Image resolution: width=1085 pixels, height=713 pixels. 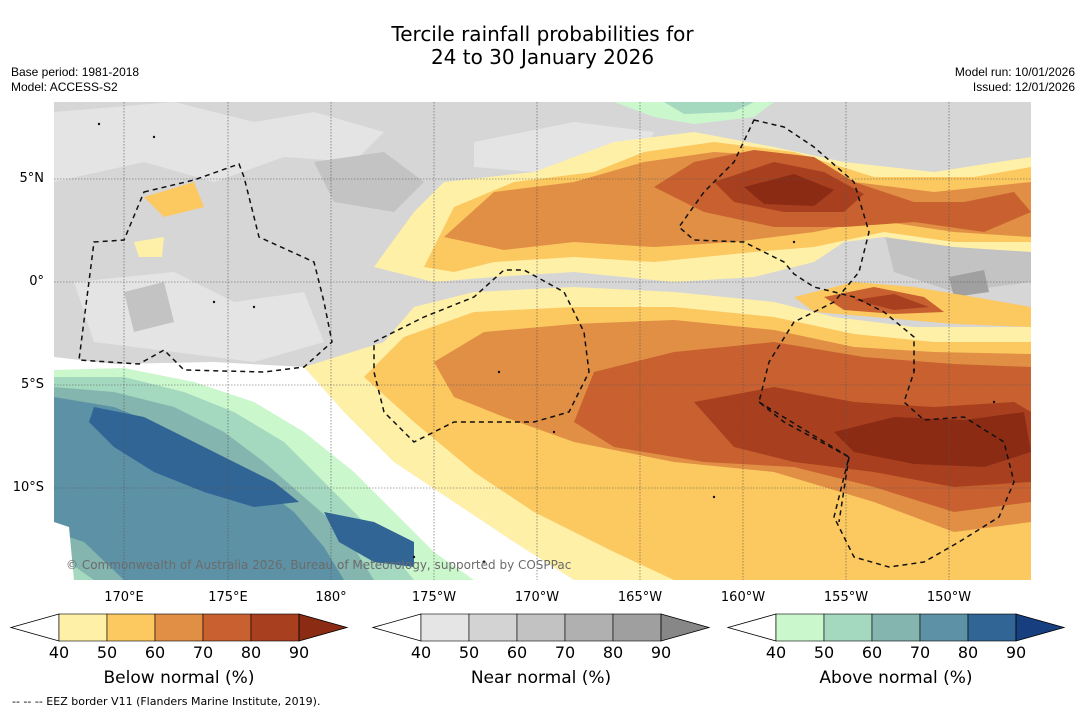 What do you see at coordinates (542, 57) in the screenshot?
I see `map-title-line-2: 24 to 30 January 2026` at bounding box center [542, 57].